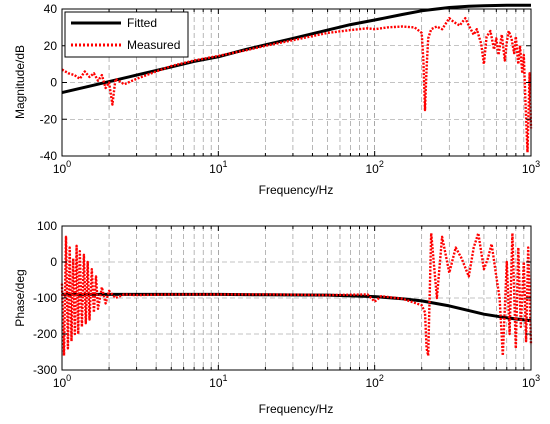 Image resolution: width=550 pixels, height=424 pixels. I want to click on legend-fitted-label: Fitted, so click(142, 23).